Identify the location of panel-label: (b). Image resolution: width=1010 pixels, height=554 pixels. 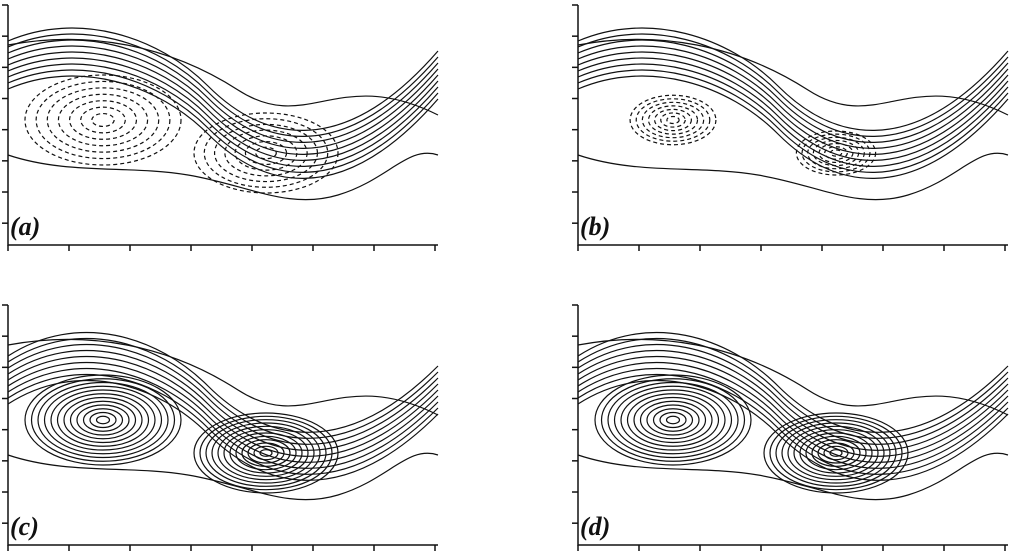
(595, 226).